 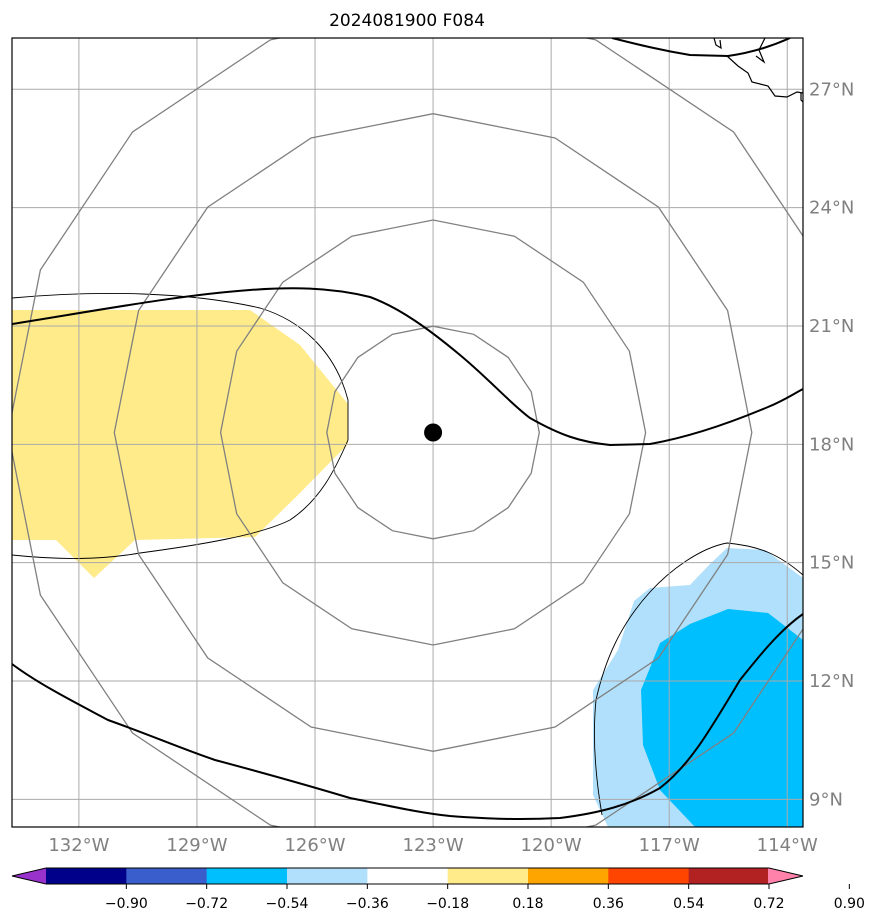 I want to click on latitude-label: 27°N, so click(x=831, y=89).